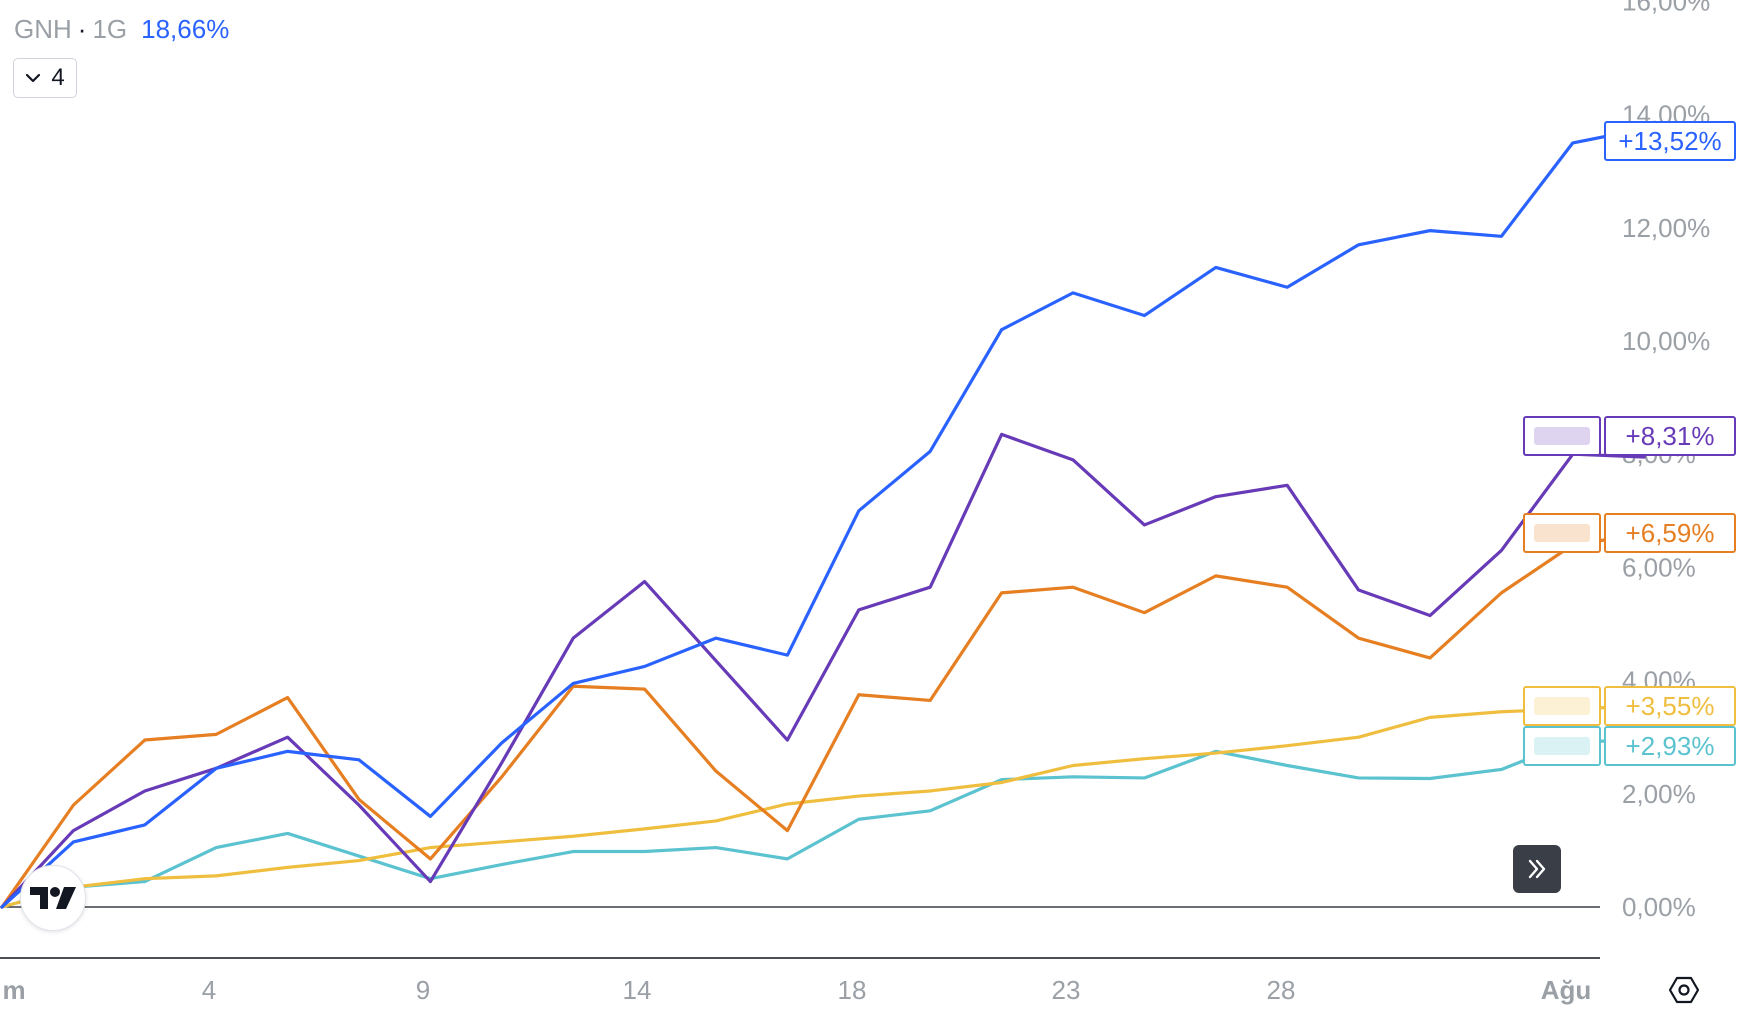  I want to click on chart-header: GNH · 1G 18,66%, so click(121, 29).